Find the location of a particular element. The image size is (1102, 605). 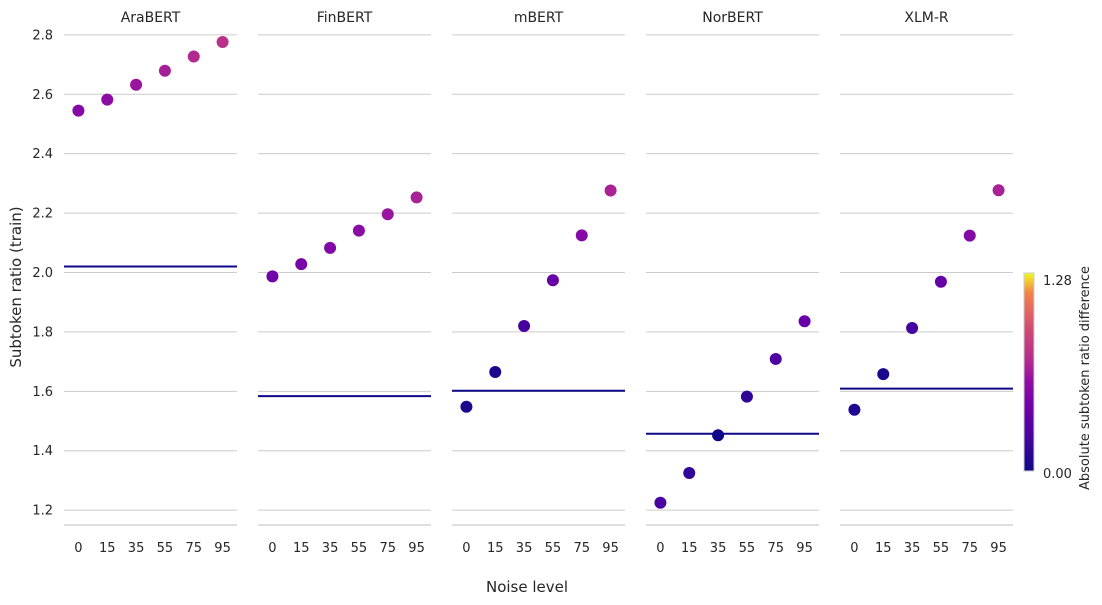

panel-title: FinBERT is located at coordinates (345, 18).